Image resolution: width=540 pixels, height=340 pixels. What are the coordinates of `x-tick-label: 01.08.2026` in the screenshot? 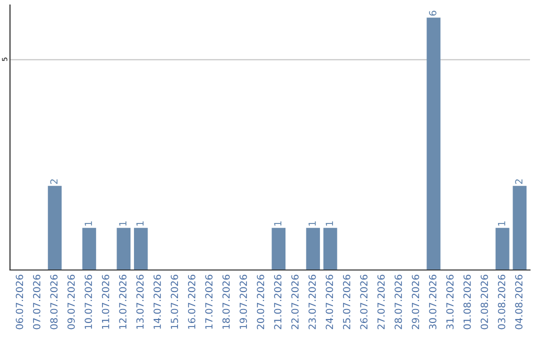 It's located at (467, 302).